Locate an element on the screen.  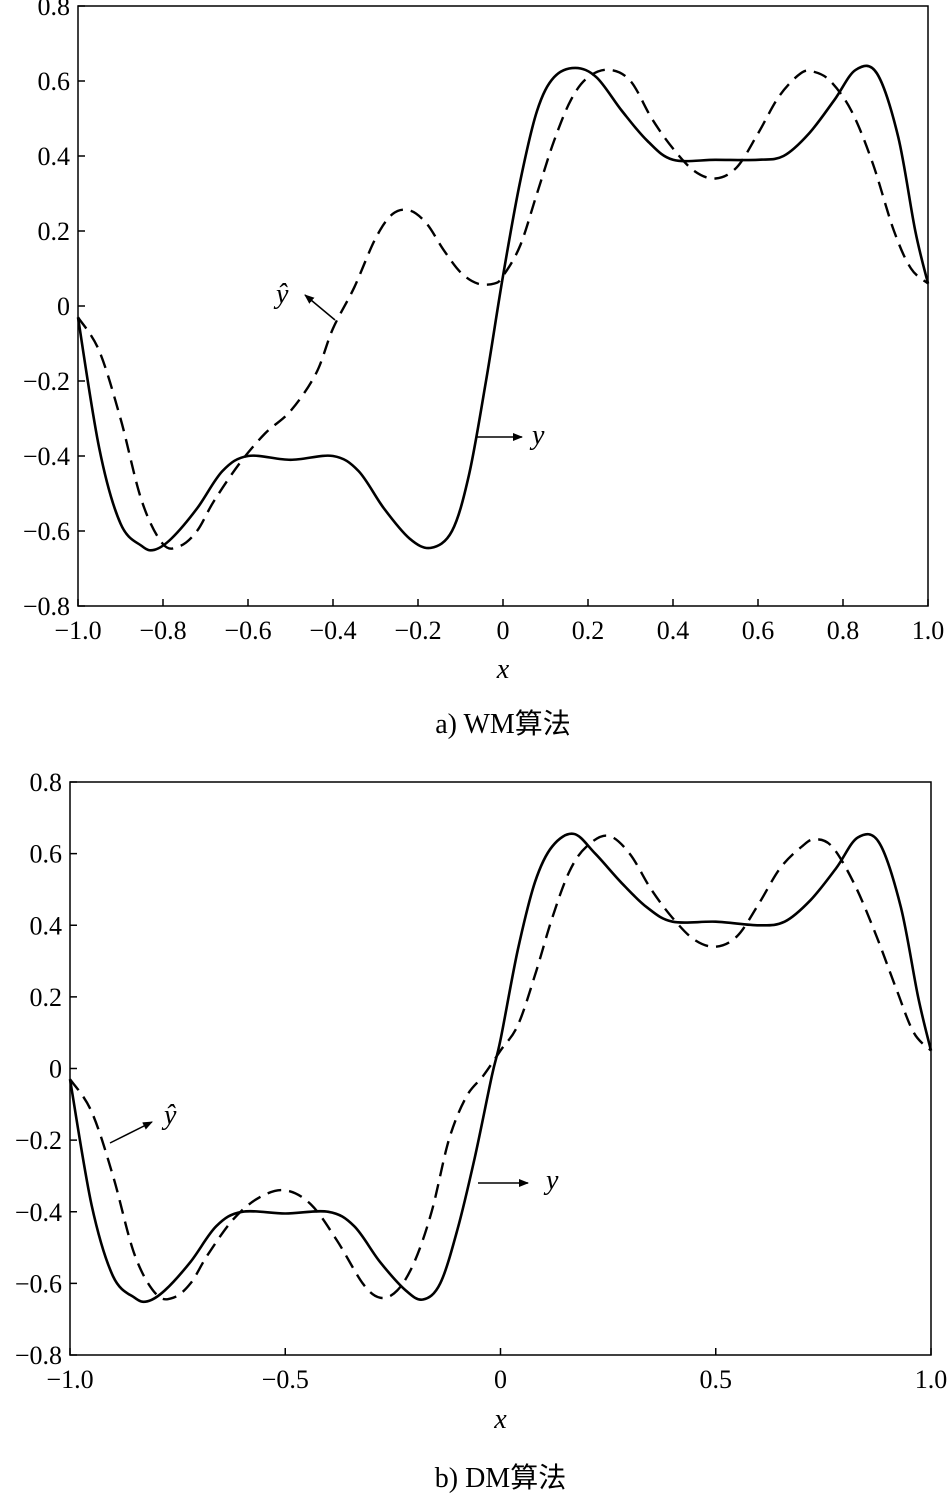
x-tick-label: 0.2 is located at coordinates (588, 630).